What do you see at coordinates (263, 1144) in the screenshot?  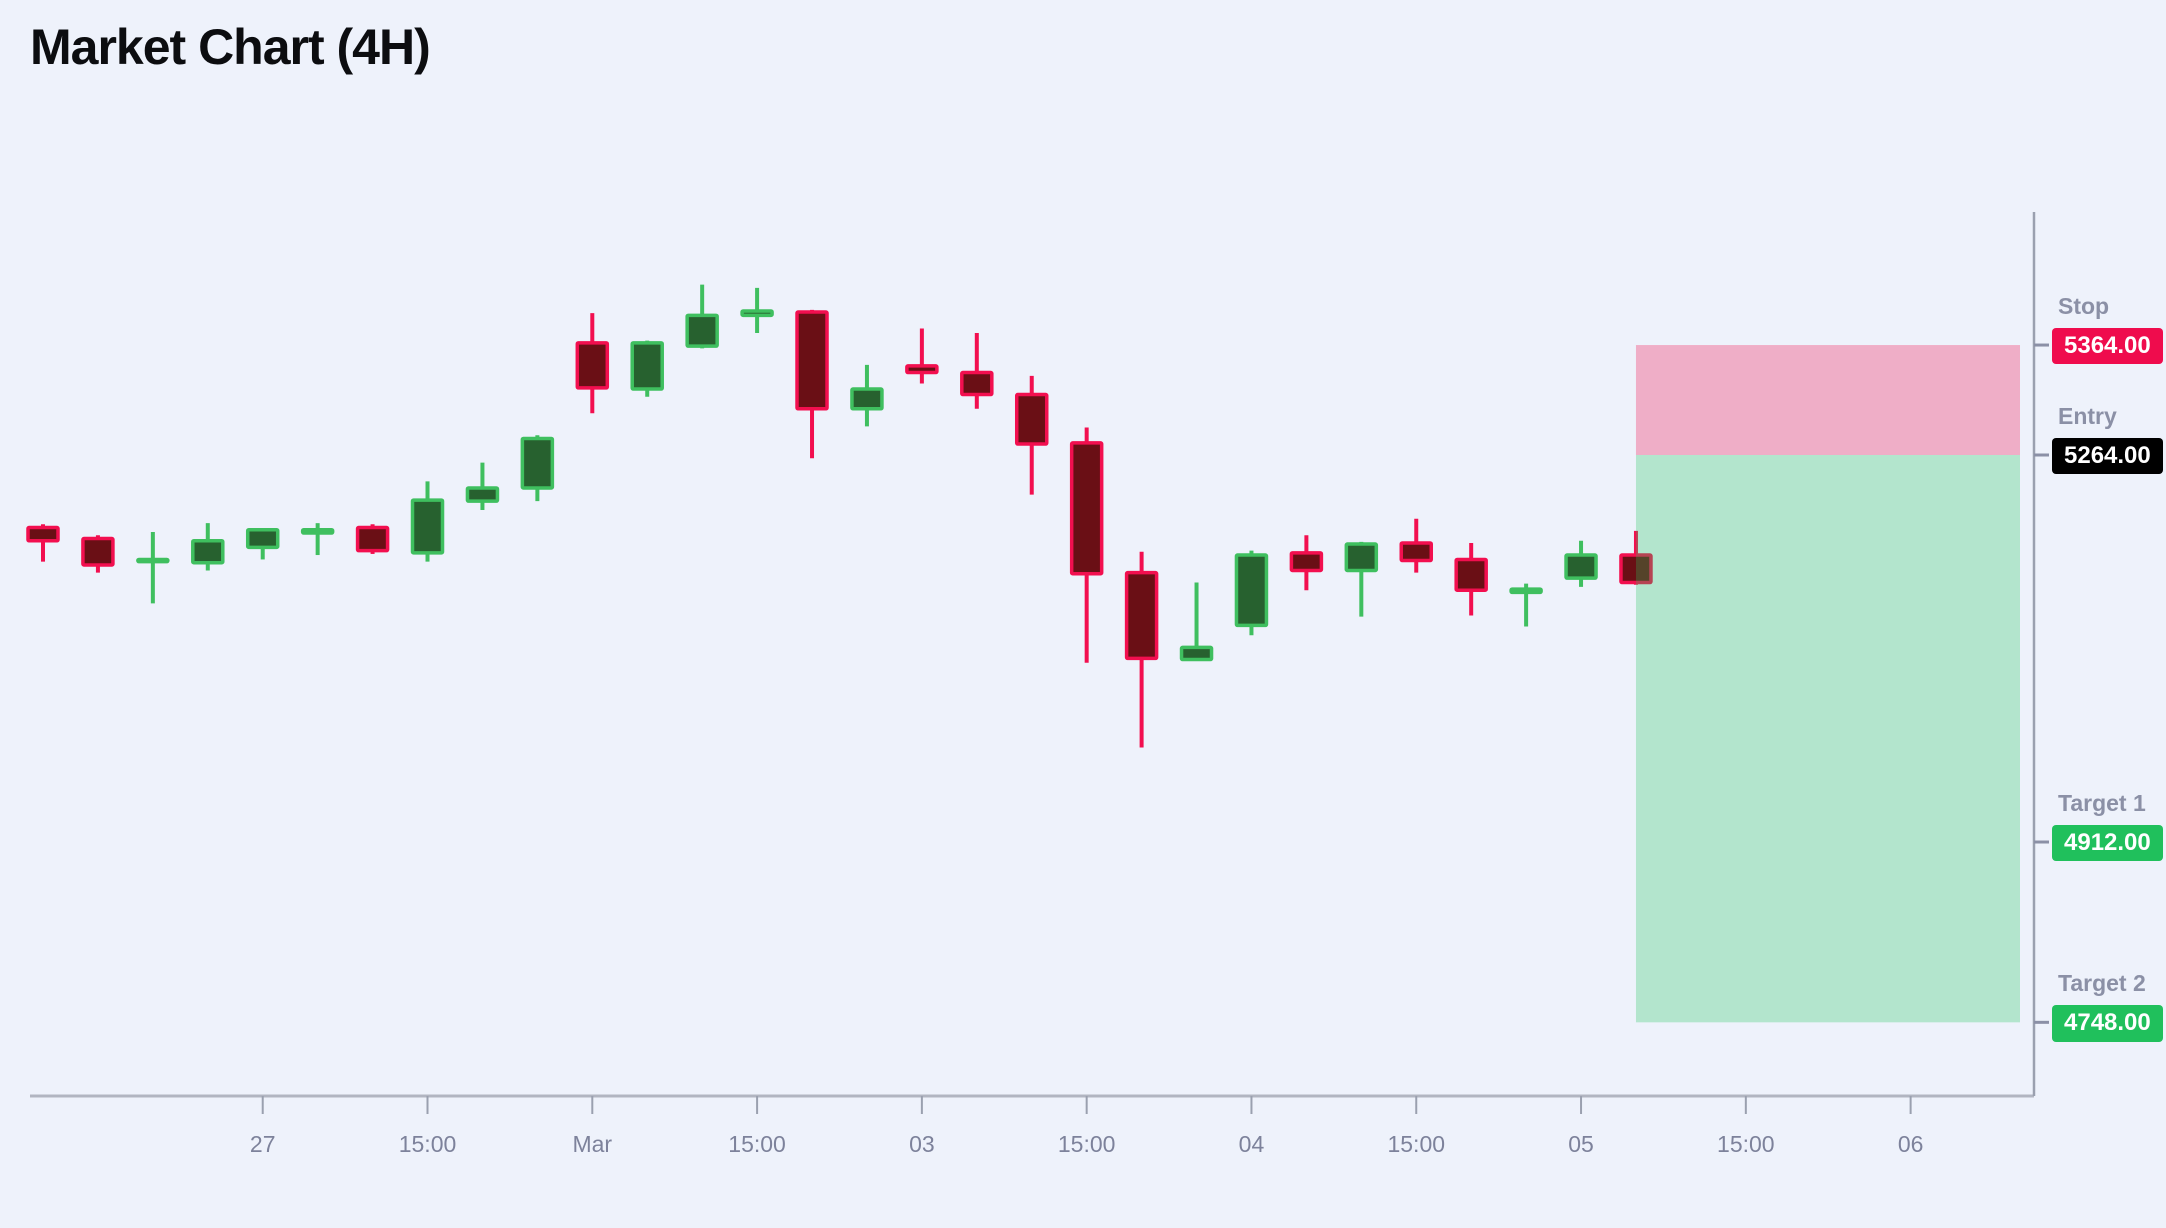 I see `x-tick-label: 27` at bounding box center [263, 1144].